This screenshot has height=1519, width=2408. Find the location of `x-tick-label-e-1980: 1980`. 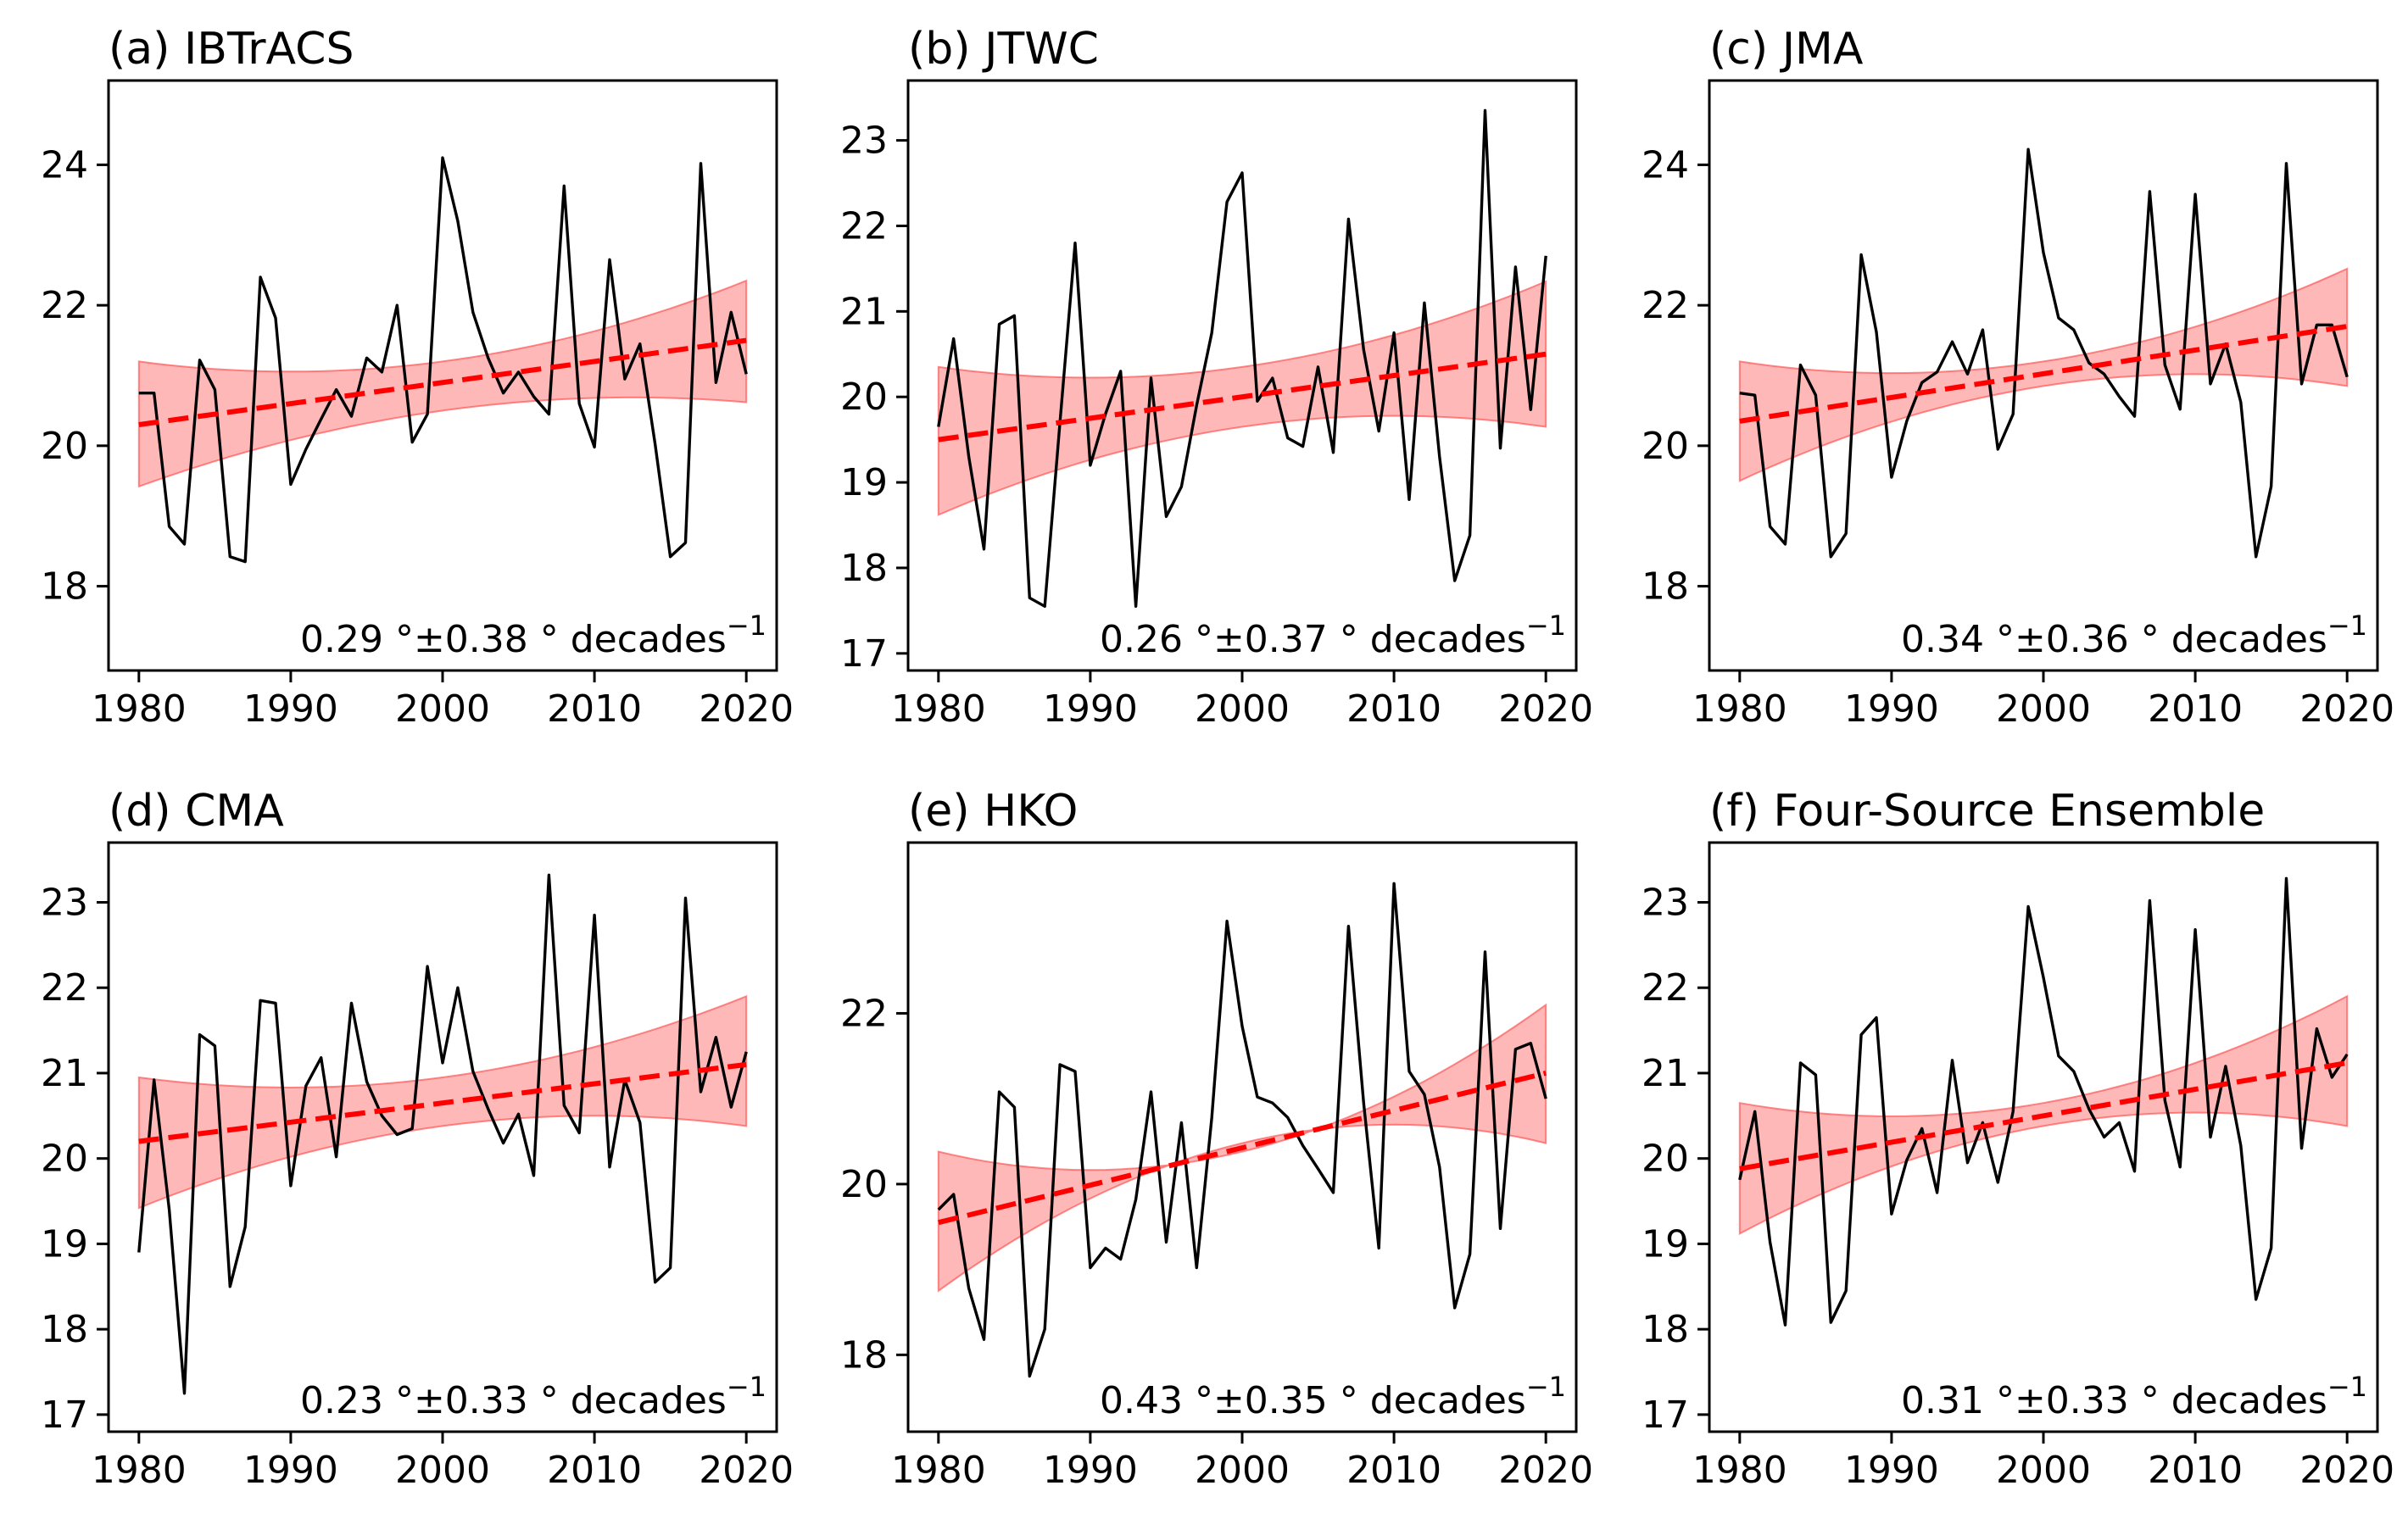

x-tick-label-e-1980: 1980 is located at coordinates (939, 1470).